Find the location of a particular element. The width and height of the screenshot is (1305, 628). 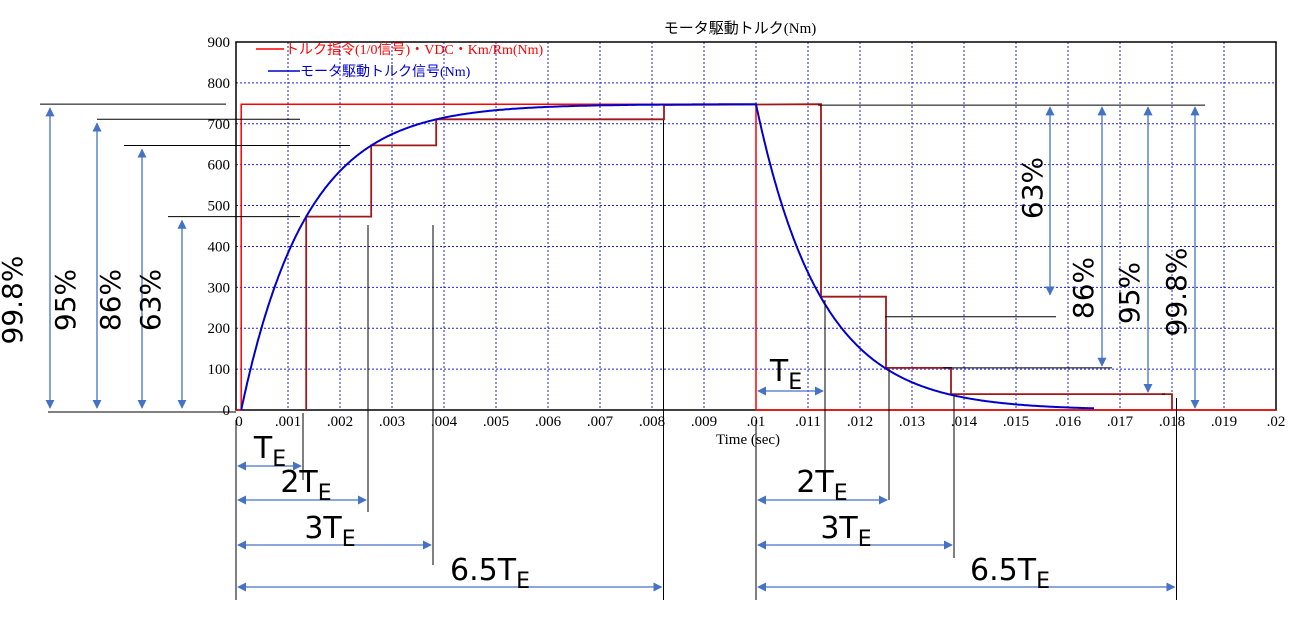

x-tick-label: .004 is located at coordinates (444, 422).